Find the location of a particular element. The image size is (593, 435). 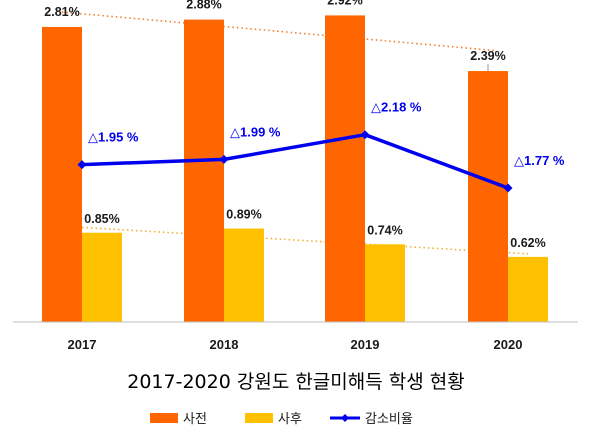

x-tick-2017: 2017 is located at coordinates (82, 344).